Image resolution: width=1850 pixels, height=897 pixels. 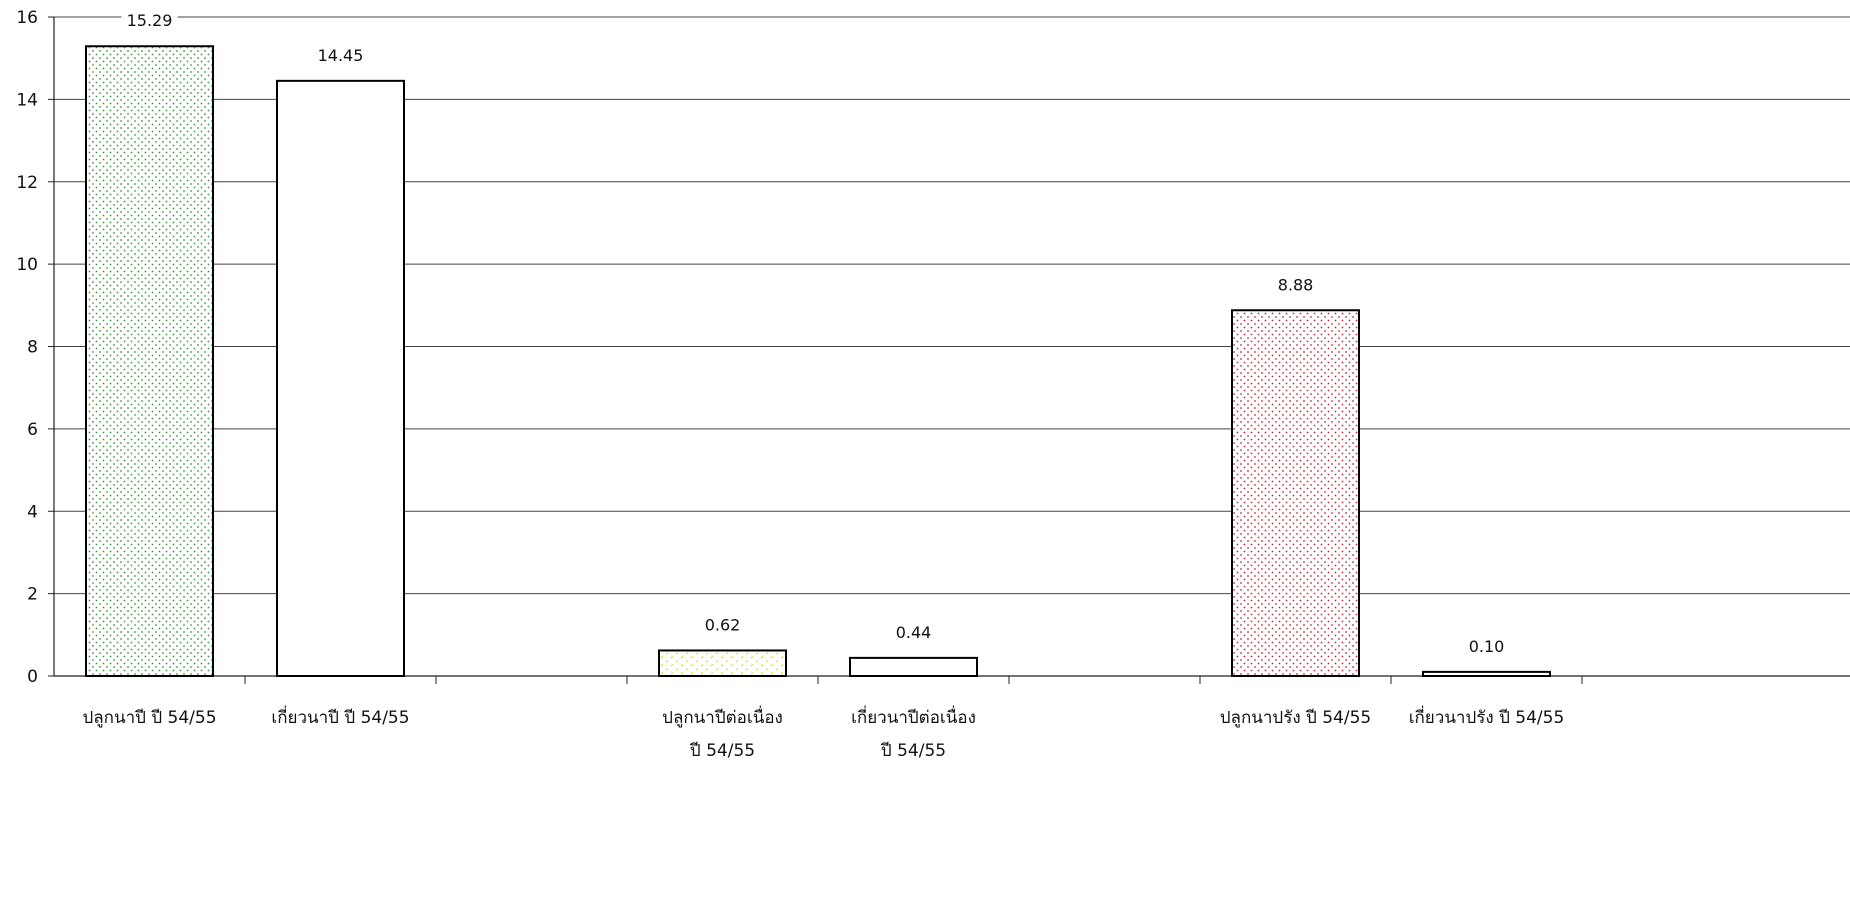 I want to click on y-tick-label: 12, so click(x=27, y=183).